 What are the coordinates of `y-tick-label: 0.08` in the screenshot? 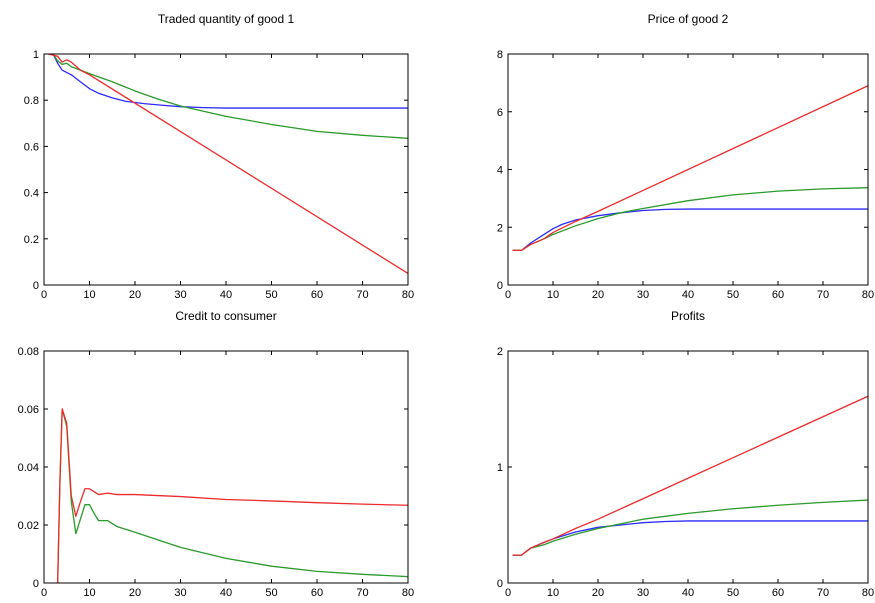 It's located at (28, 352).